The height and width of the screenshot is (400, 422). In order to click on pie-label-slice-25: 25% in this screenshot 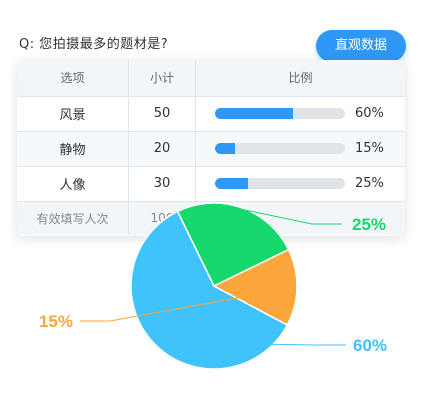, I will do `click(369, 224)`.